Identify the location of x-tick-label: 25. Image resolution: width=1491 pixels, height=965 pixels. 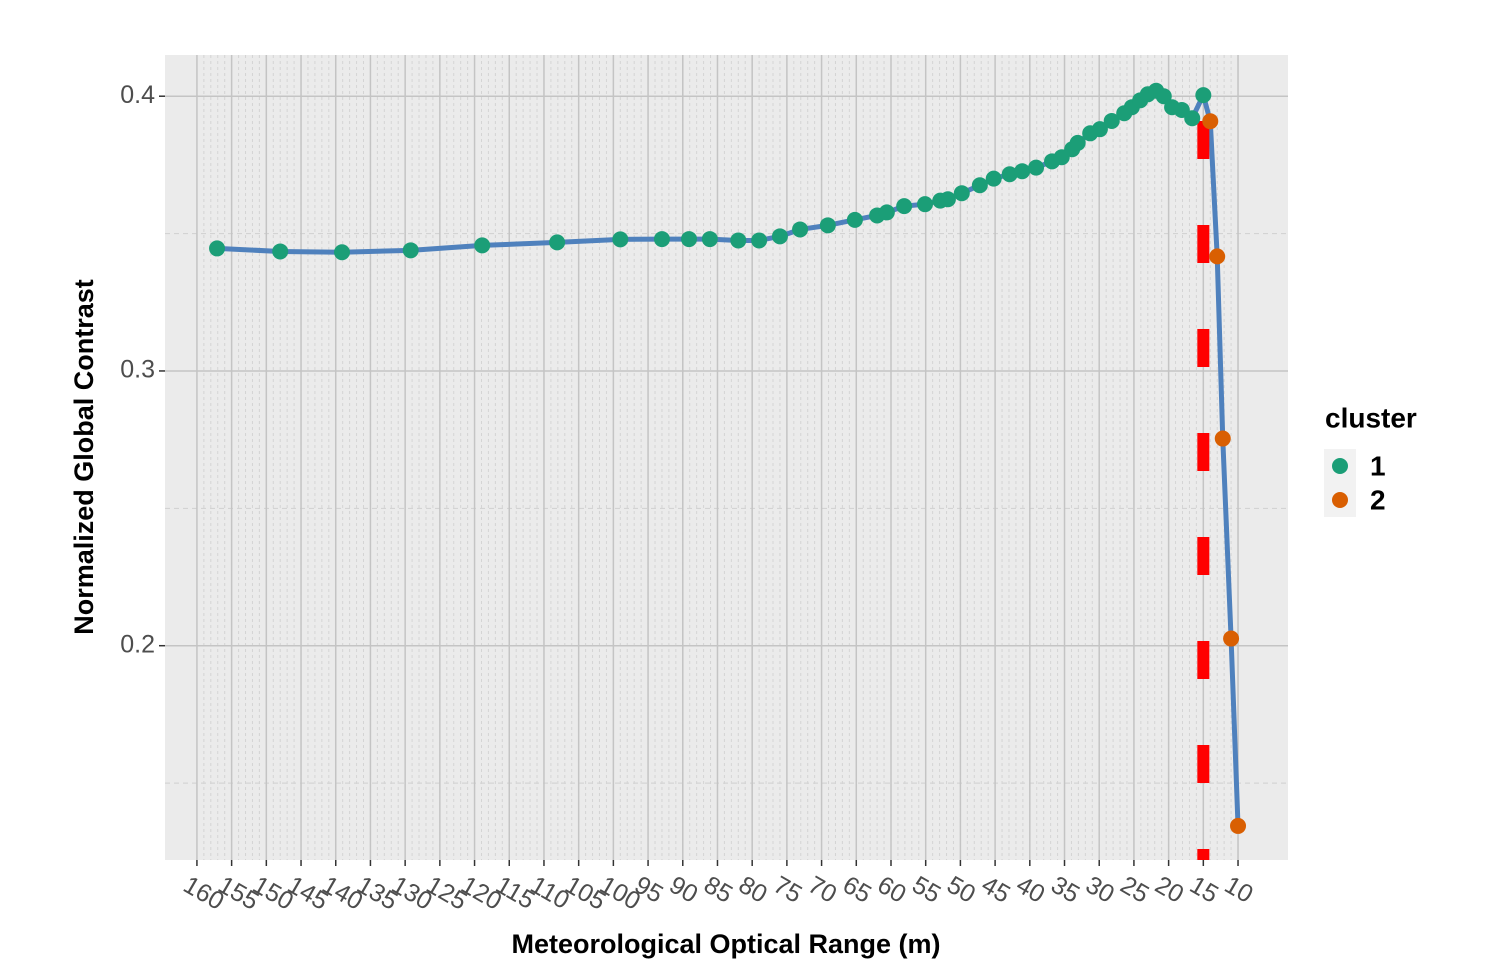
(1135, 890).